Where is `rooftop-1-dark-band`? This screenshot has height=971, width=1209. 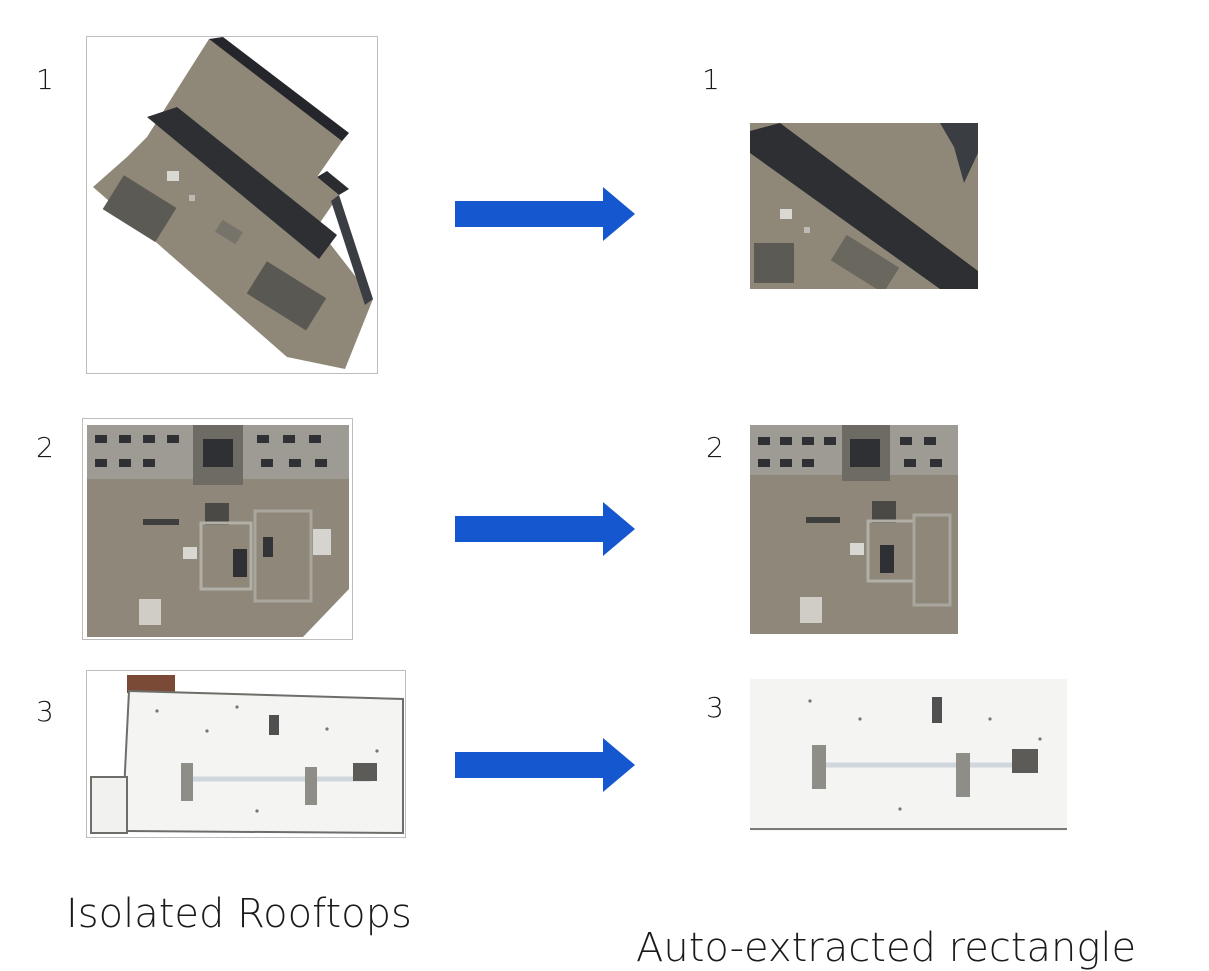
rooftop-1-dark-band is located at coordinates (242, 183).